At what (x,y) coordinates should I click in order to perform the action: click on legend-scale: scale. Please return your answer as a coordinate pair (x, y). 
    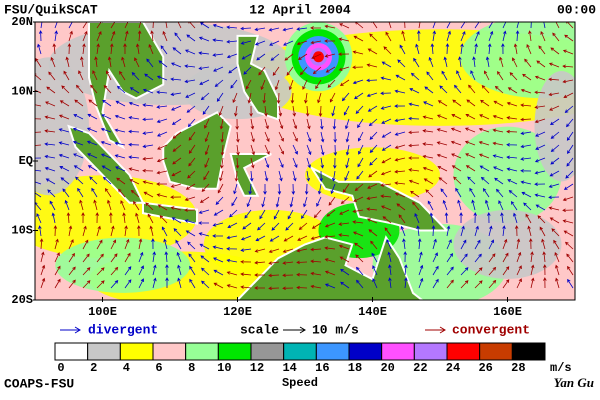
    Looking at the image, I should click on (259, 329).